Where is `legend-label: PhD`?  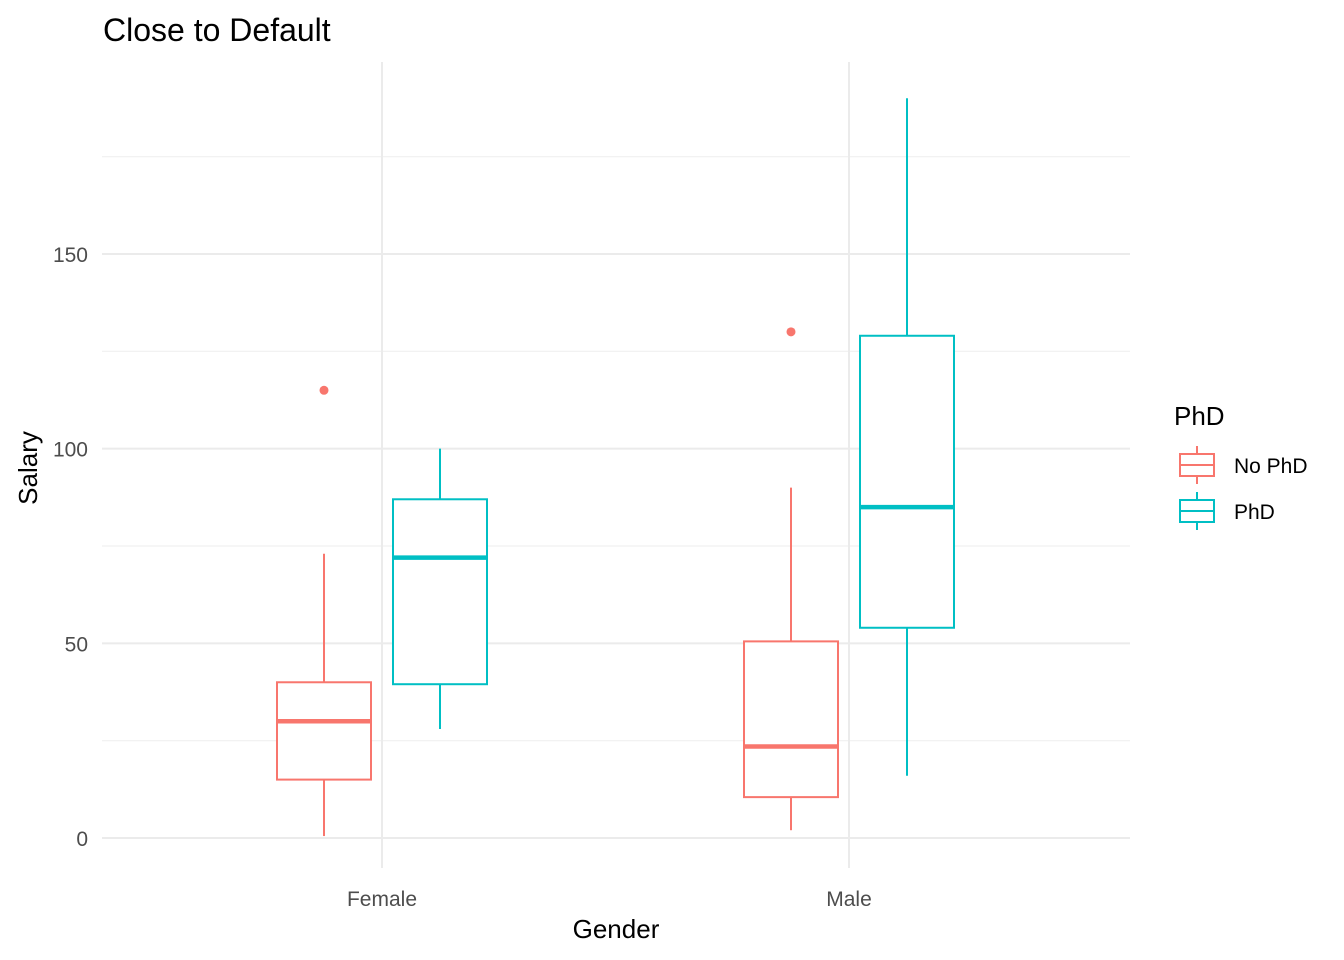 legend-label: PhD is located at coordinates (1254, 512).